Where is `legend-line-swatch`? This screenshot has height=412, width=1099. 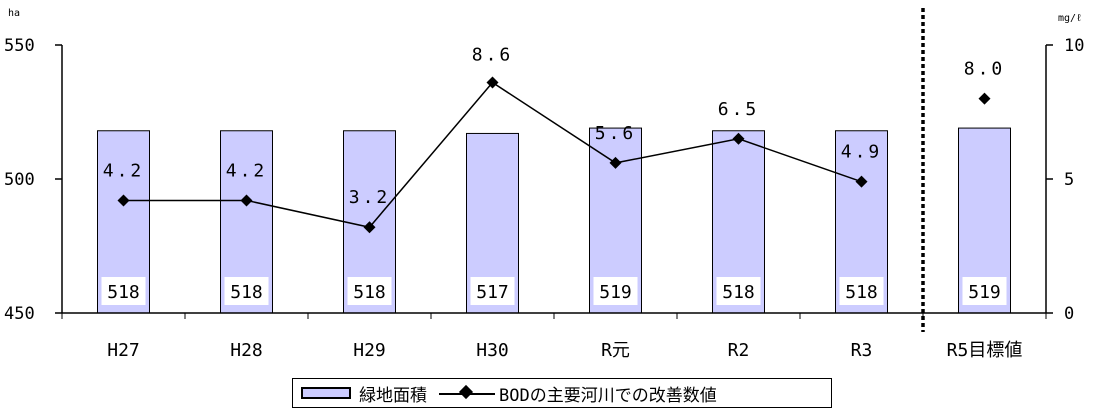
legend-line-swatch is located at coordinates (467, 392).